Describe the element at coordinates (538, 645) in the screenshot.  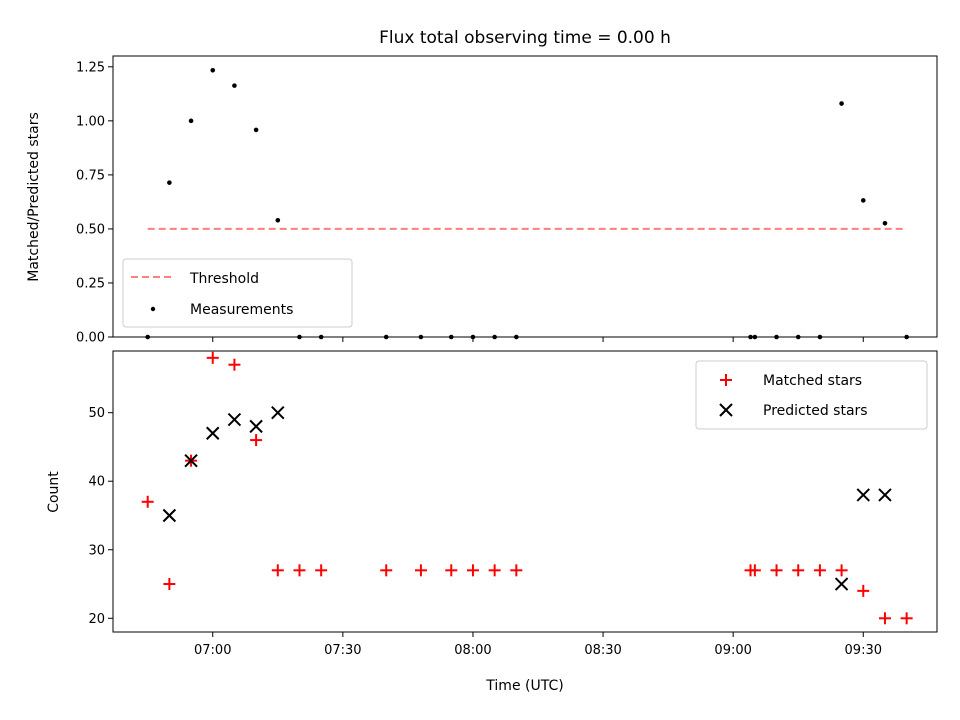
I see `bottom-x-ticks: 07:00 07:30 08:00 08:30 09:00 09:30` at that location.